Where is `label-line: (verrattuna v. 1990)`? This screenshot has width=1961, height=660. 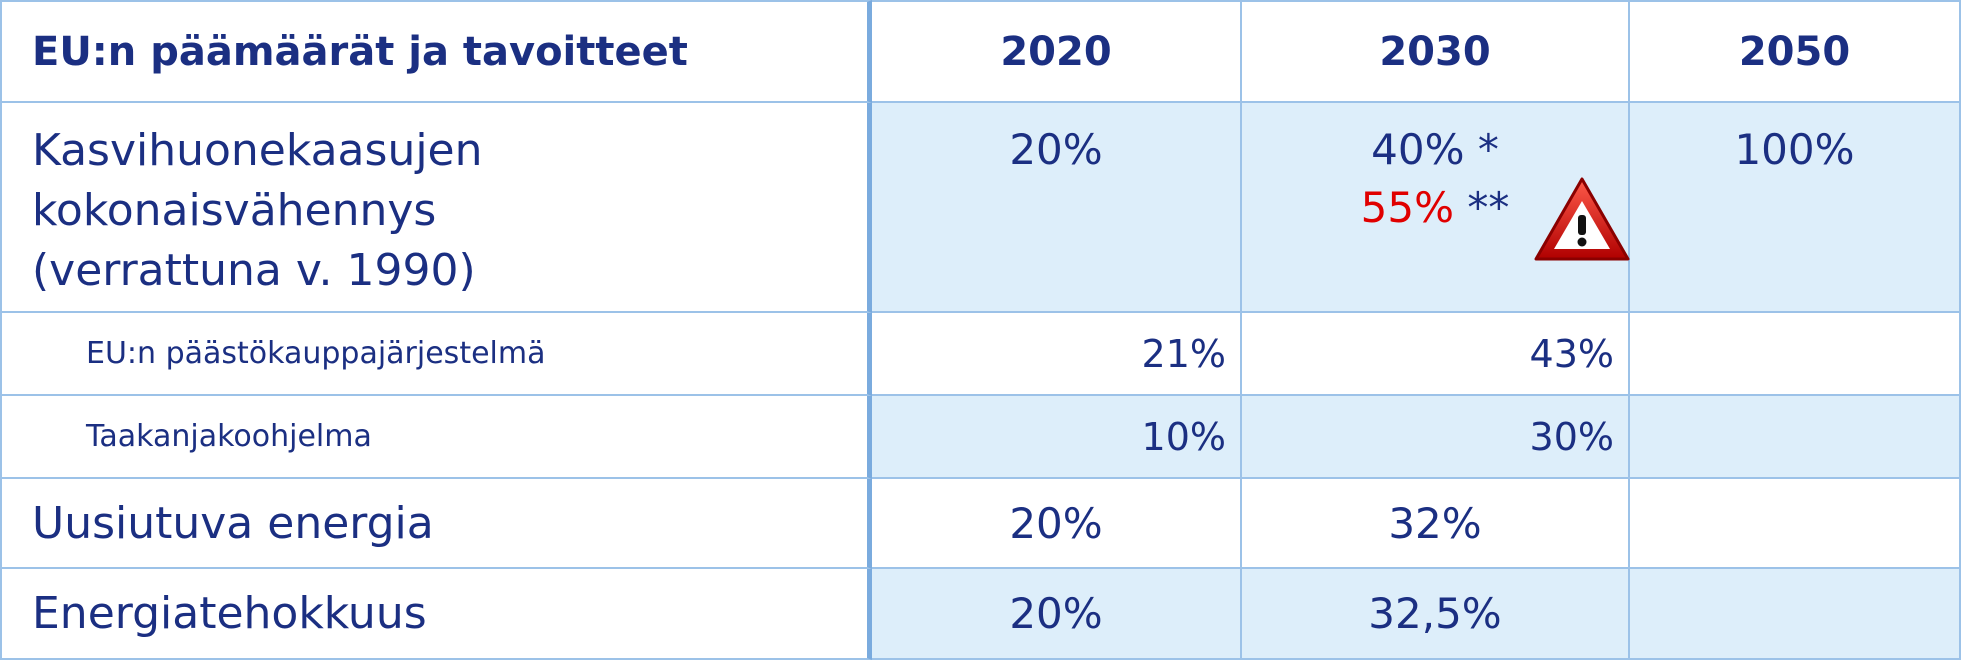 label-line: (verrattuna v. 1990) is located at coordinates (254, 270).